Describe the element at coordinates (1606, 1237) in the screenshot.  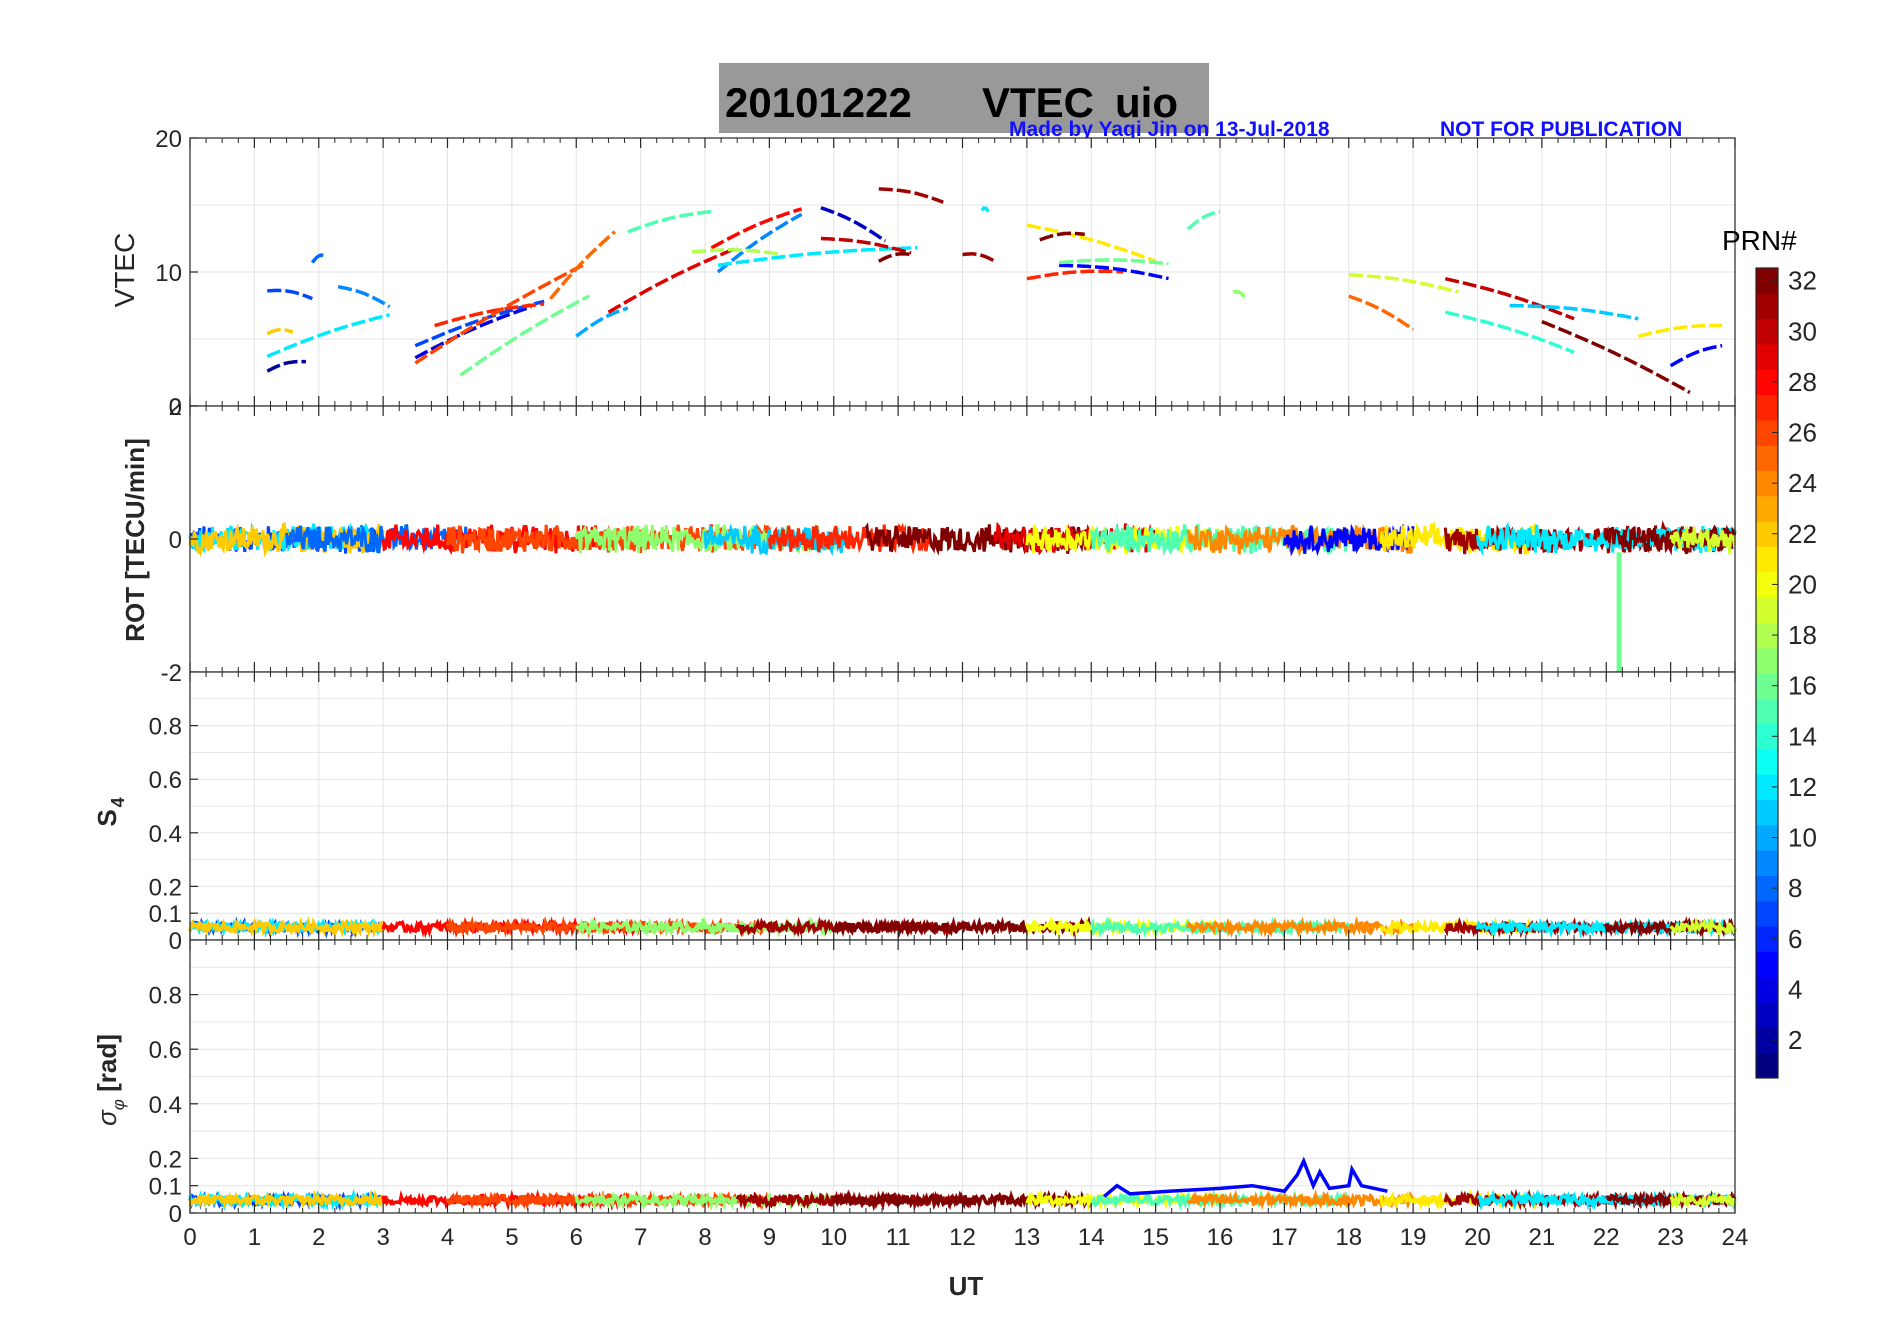
I see `x-tick-label: 22` at that location.